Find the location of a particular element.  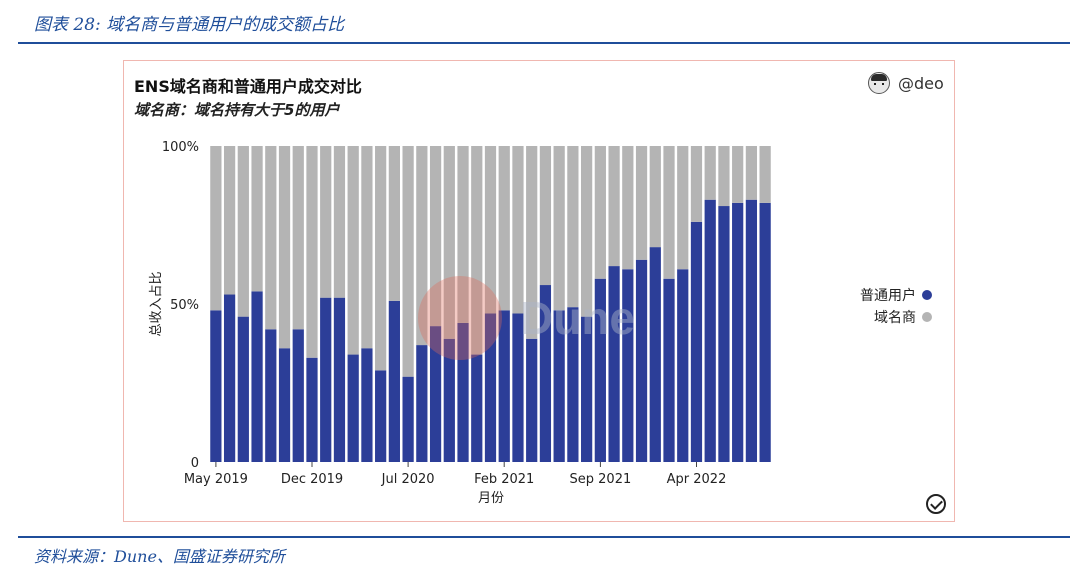

bottom-rule is located at coordinates (544, 537).